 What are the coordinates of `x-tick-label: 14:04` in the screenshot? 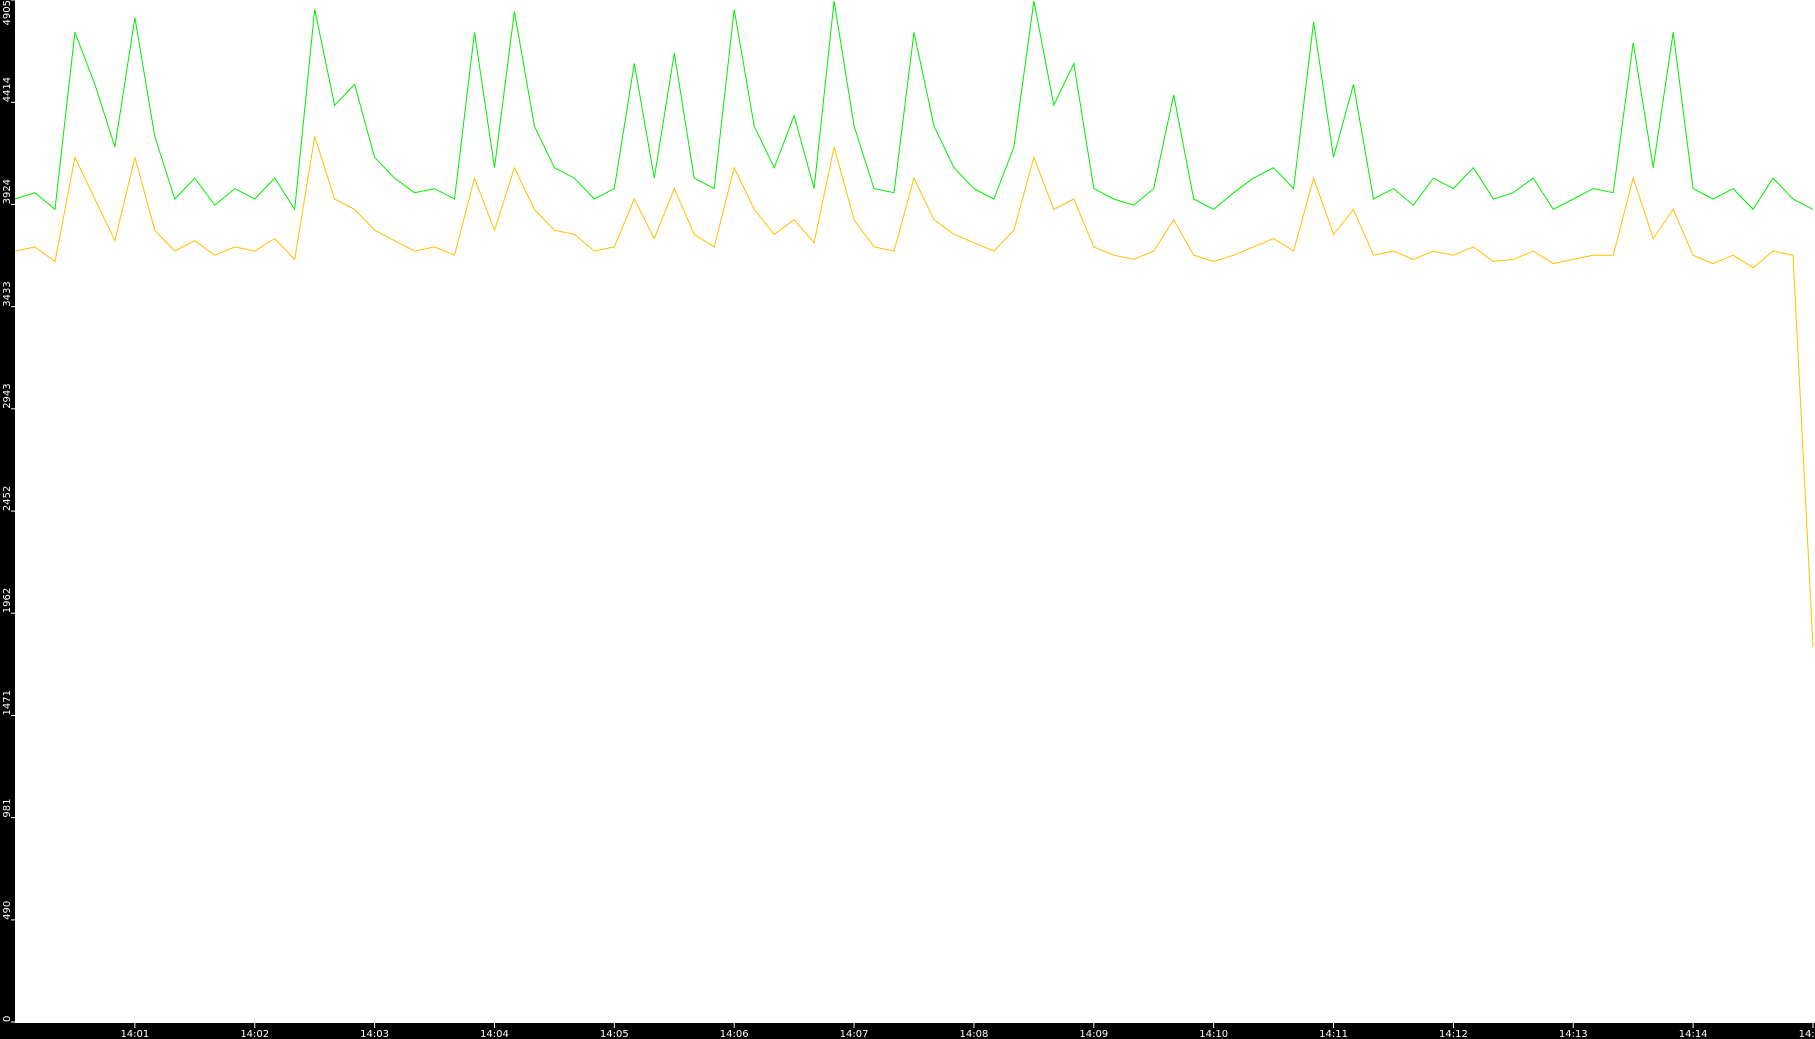 It's located at (494, 1034).